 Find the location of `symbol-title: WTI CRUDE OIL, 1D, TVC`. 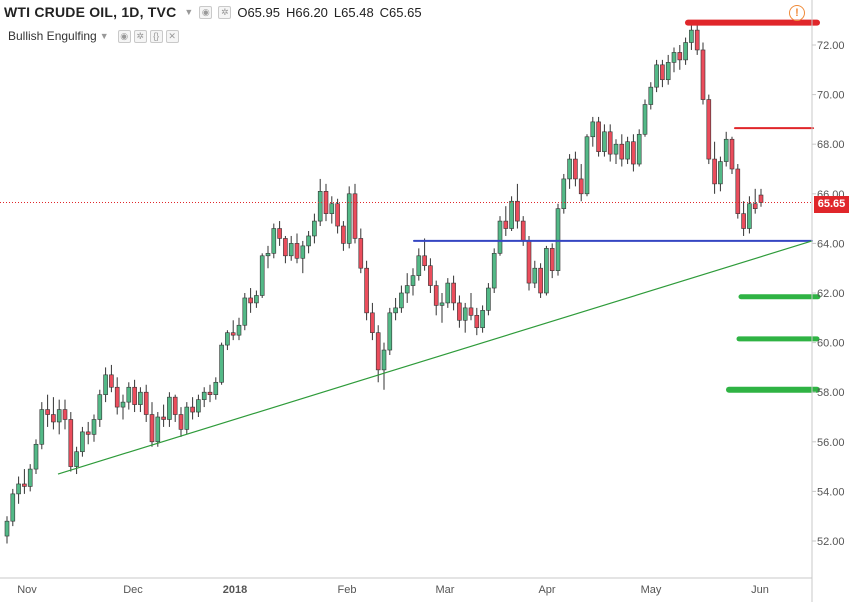

symbol-title: WTI CRUDE OIL, 1D, TVC is located at coordinates (90, 12).